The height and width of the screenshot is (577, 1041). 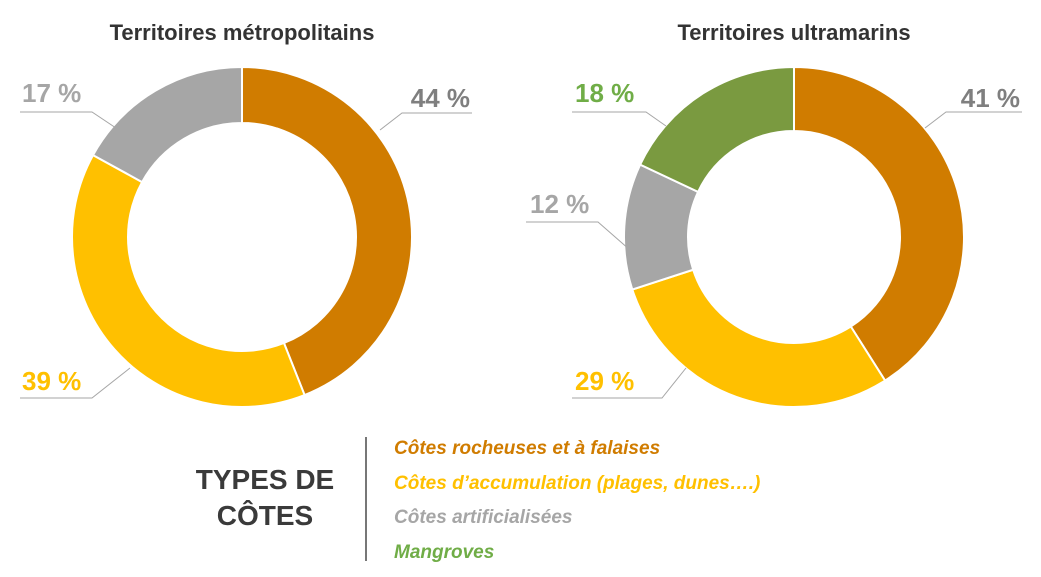 What do you see at coordinates (973, 120) in the screenshot?
I see `leader-line-1-rocky` at bounding box center [973, 120].